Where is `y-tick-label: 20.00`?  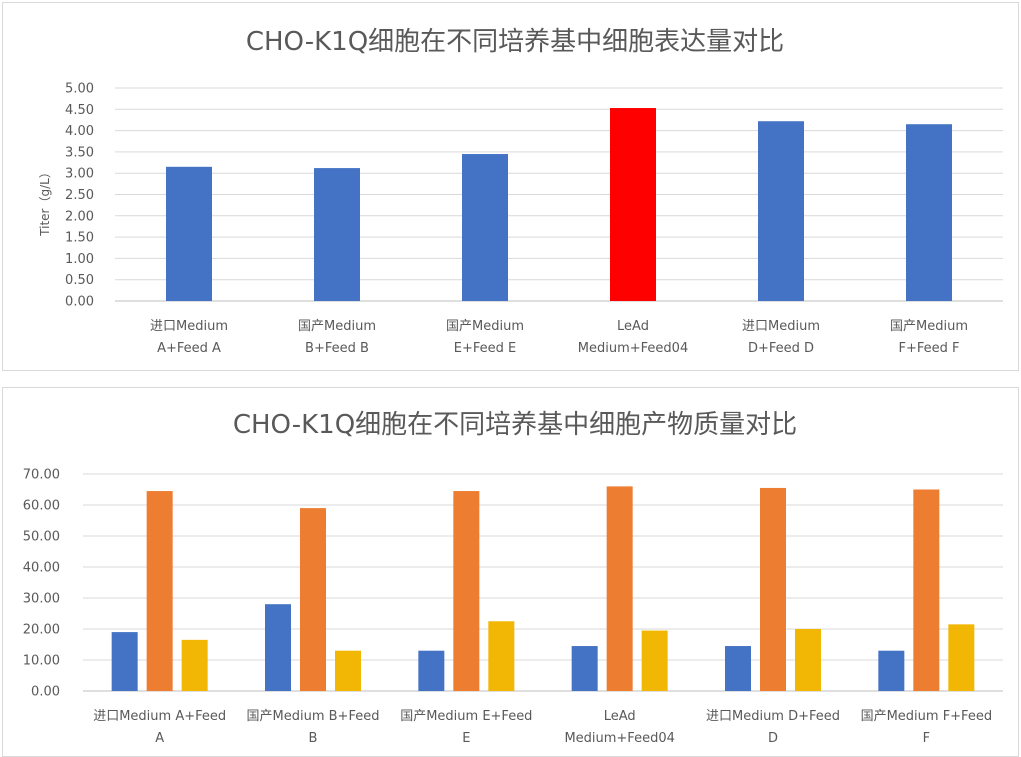
y-tick-label: 20.00 is located at coordinates (41, 630).